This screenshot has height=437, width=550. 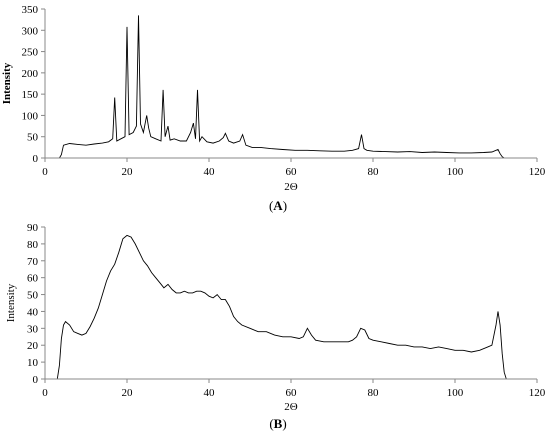 What do you see at coordinates (455, 172) in the screenshot?
I see `chart-a-x-tick-label: 100` at bounding box center [455, 172].